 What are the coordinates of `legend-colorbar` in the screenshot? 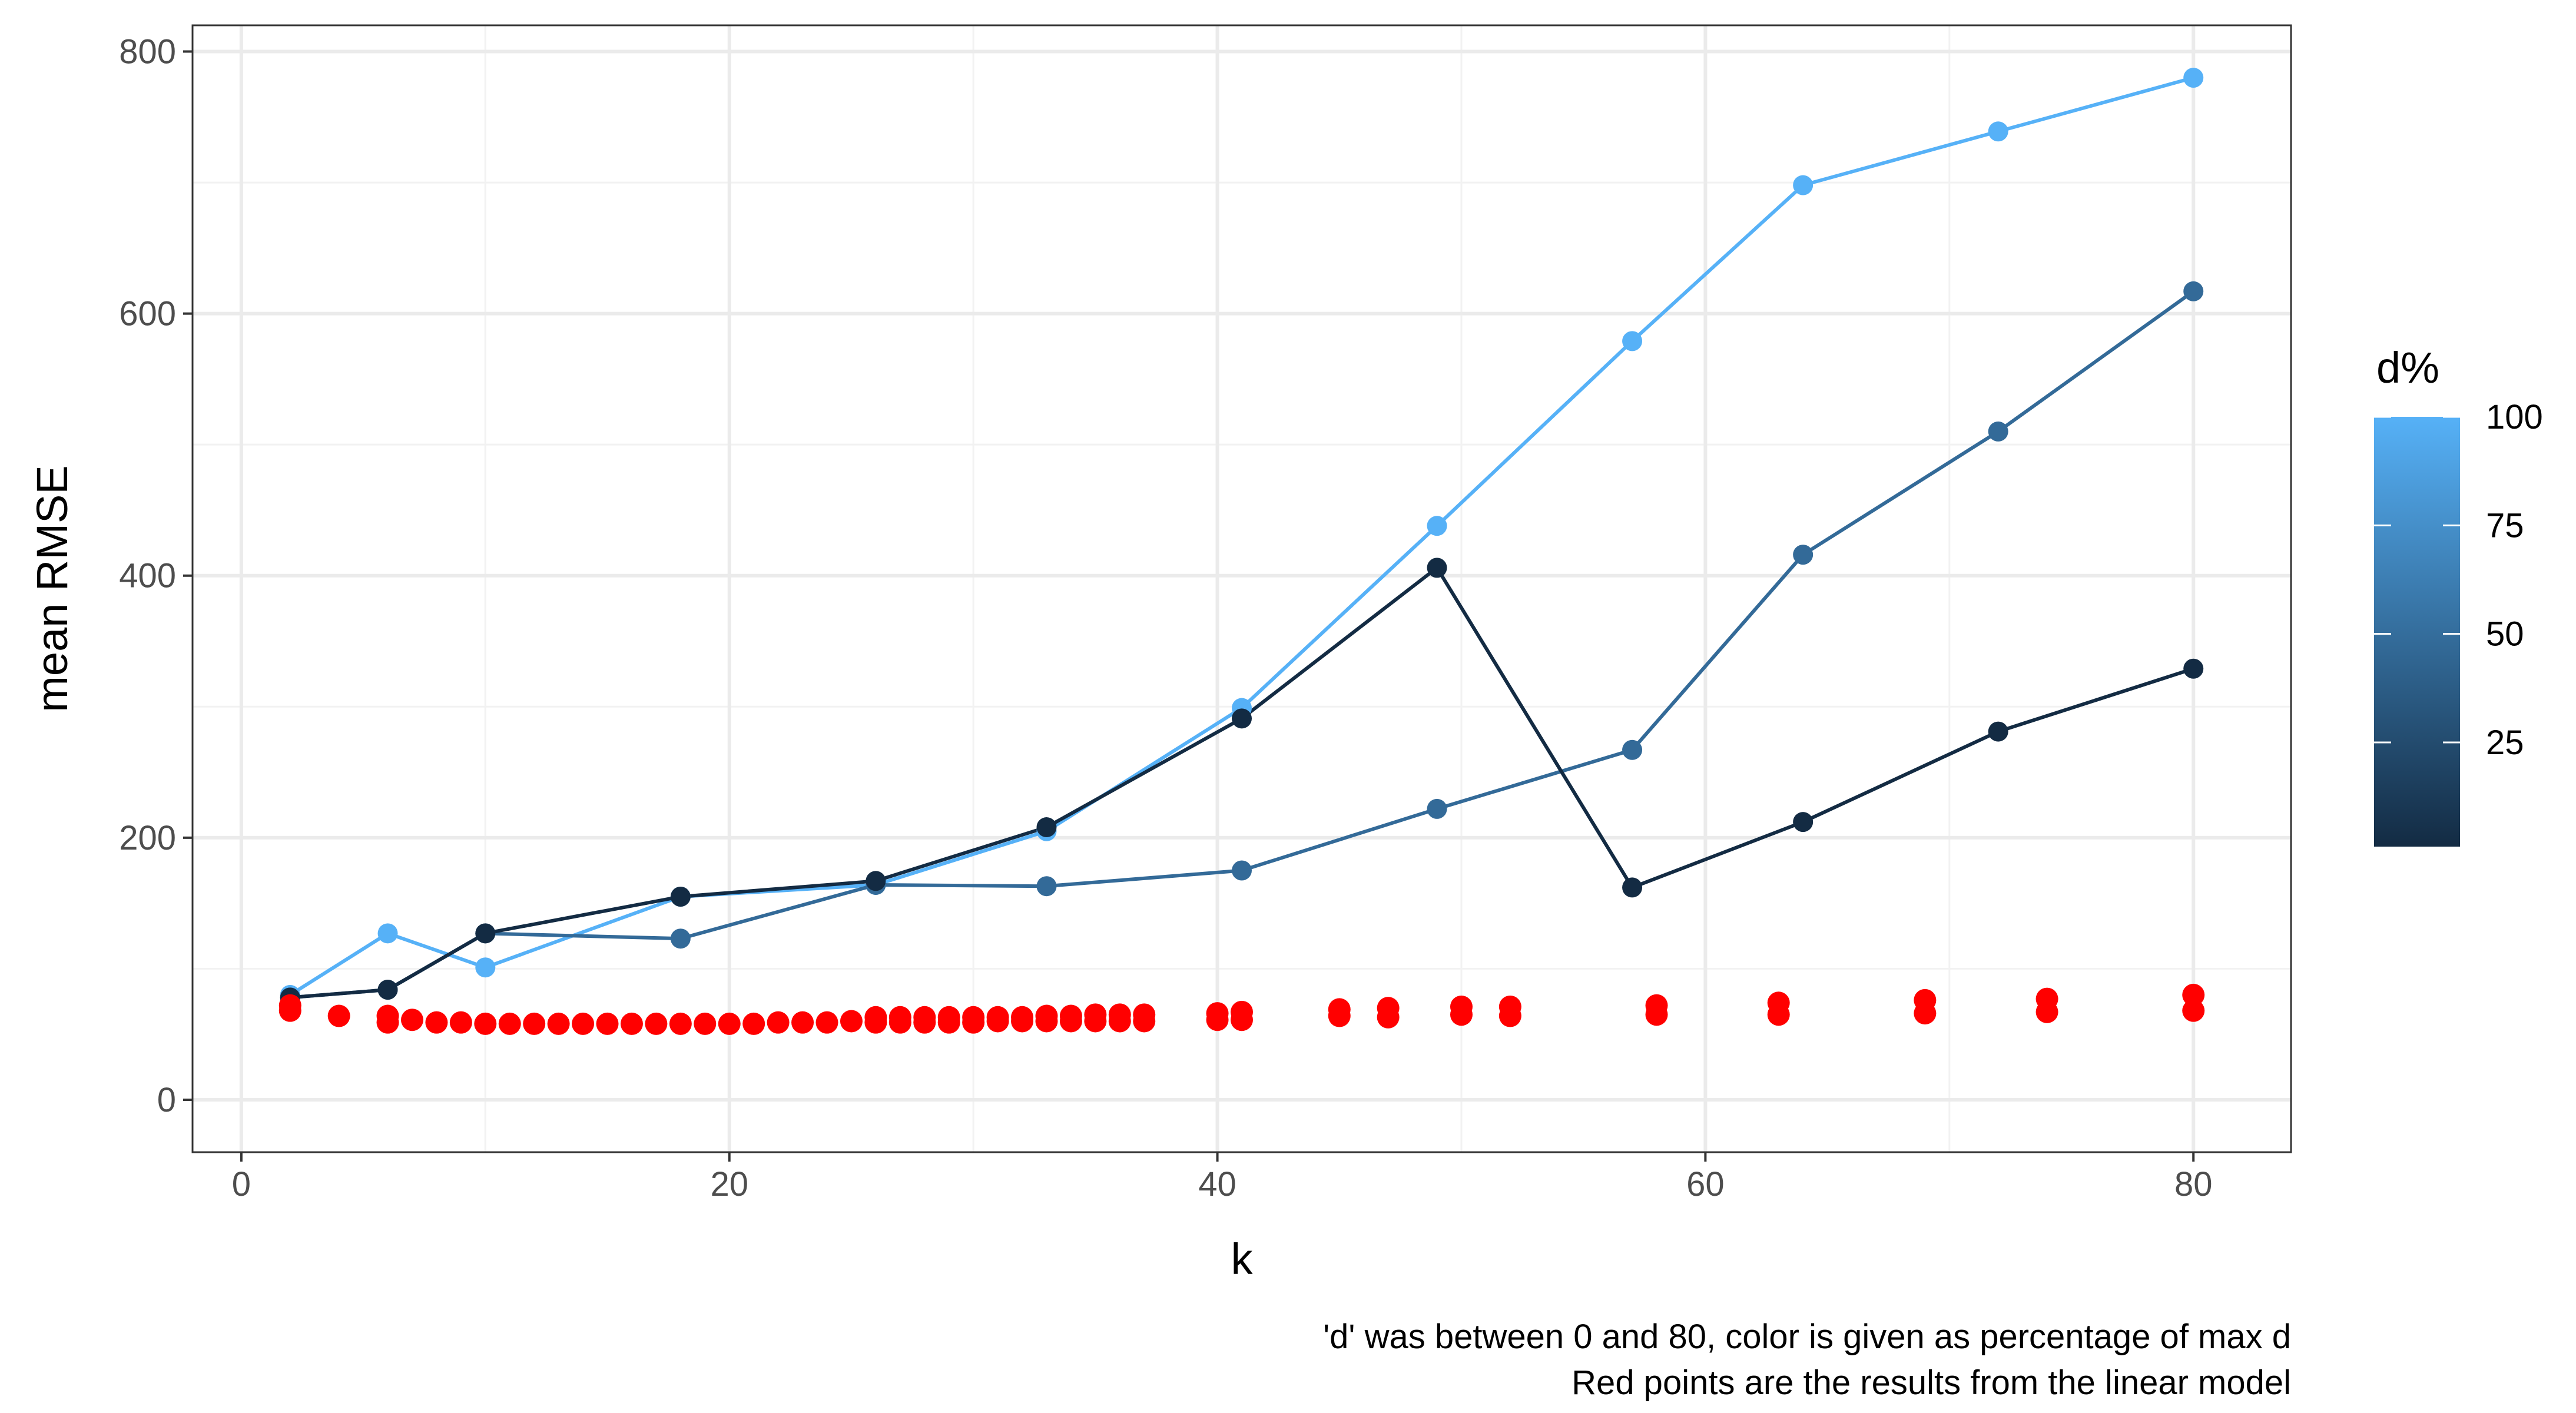 It's located at (2417, 632).